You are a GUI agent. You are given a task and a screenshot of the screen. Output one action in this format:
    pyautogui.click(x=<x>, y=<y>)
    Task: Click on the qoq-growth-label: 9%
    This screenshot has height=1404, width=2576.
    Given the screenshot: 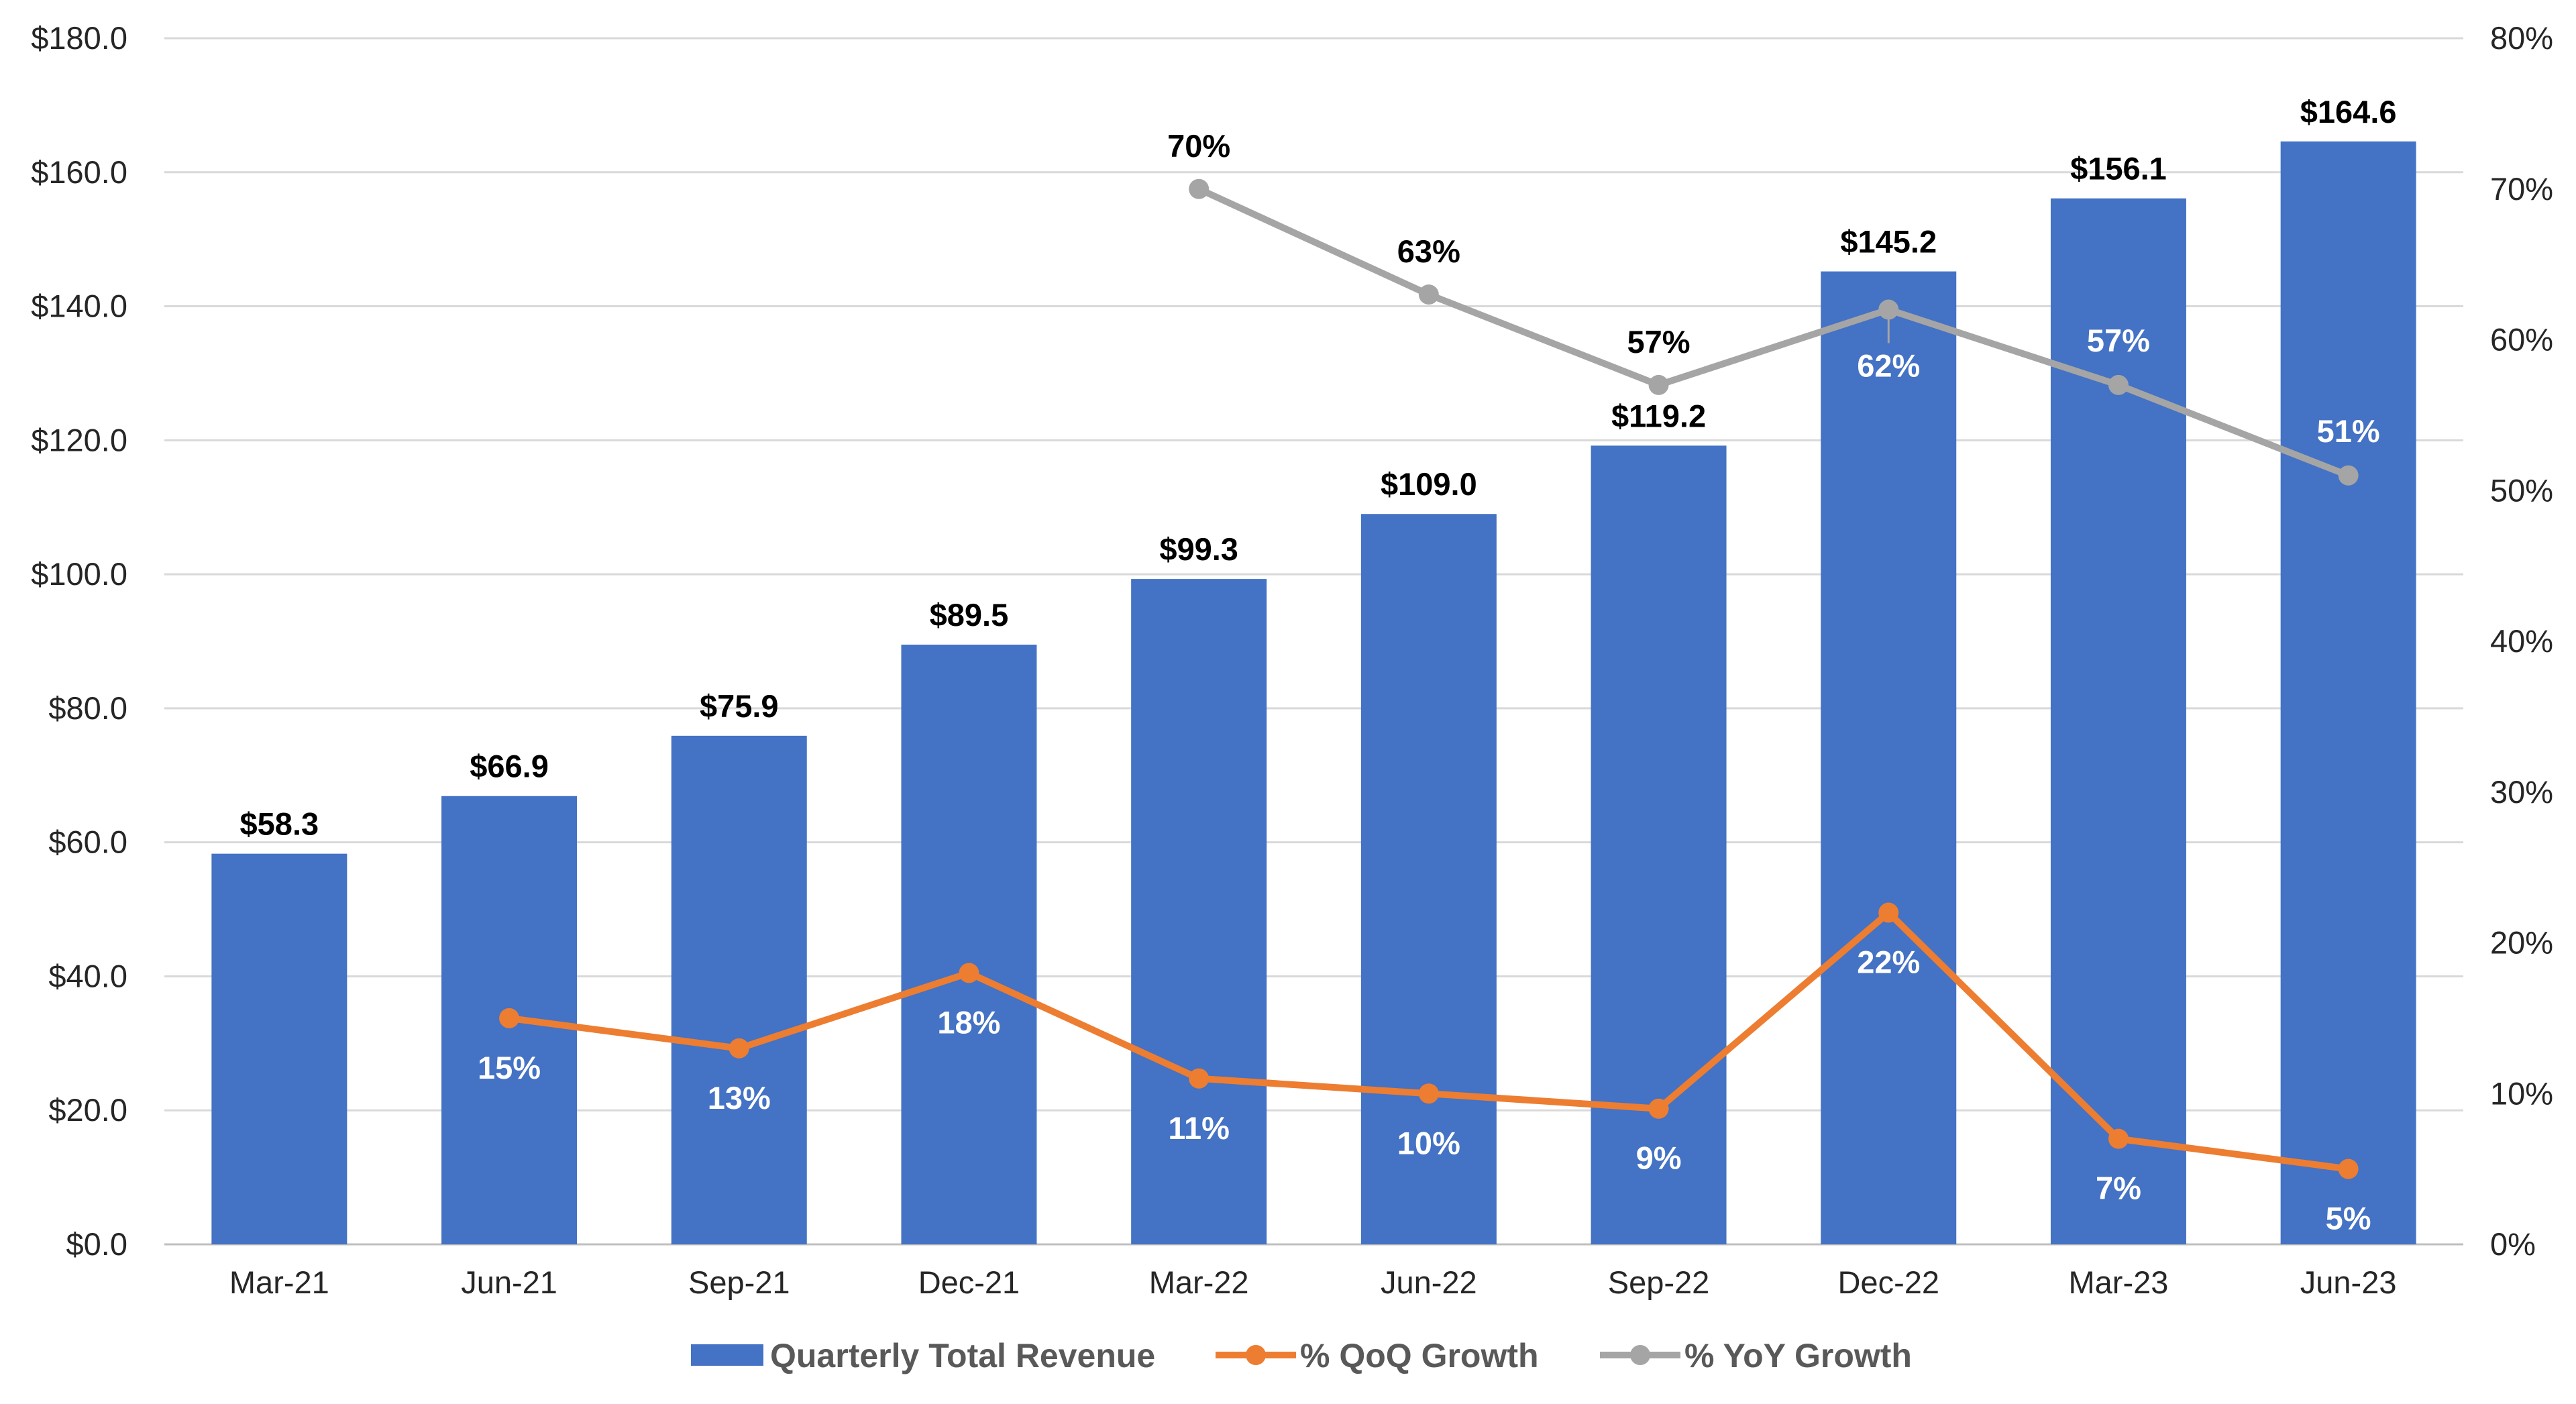 What is the action you would take?
    pyautogui.click(x=1659, y=1158)
    